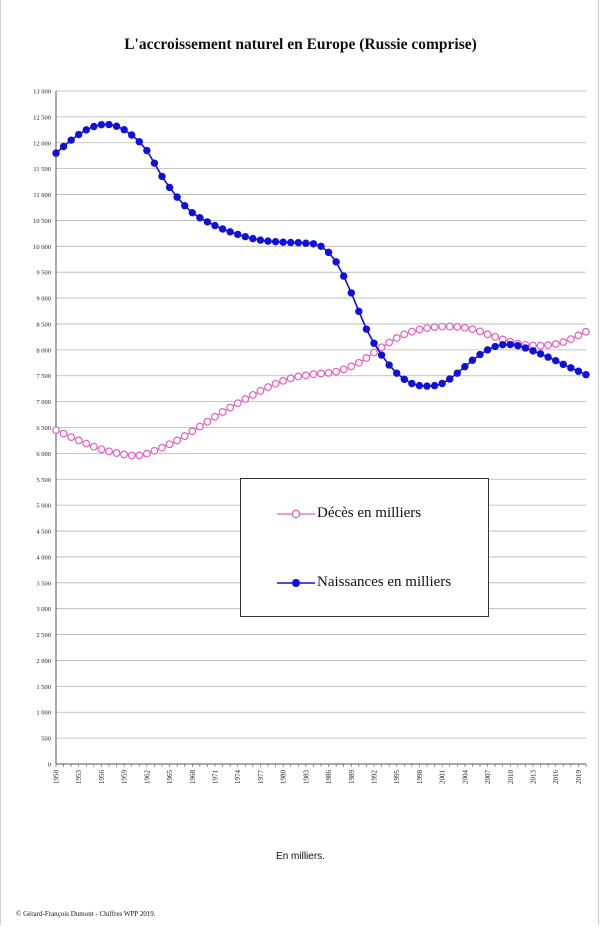 This screenshot has height=927, width=601. What do you see at coordinates (375, 777) in the screenshot?
I see `x-tick-label: 1992` at bounding box center [375, 777].